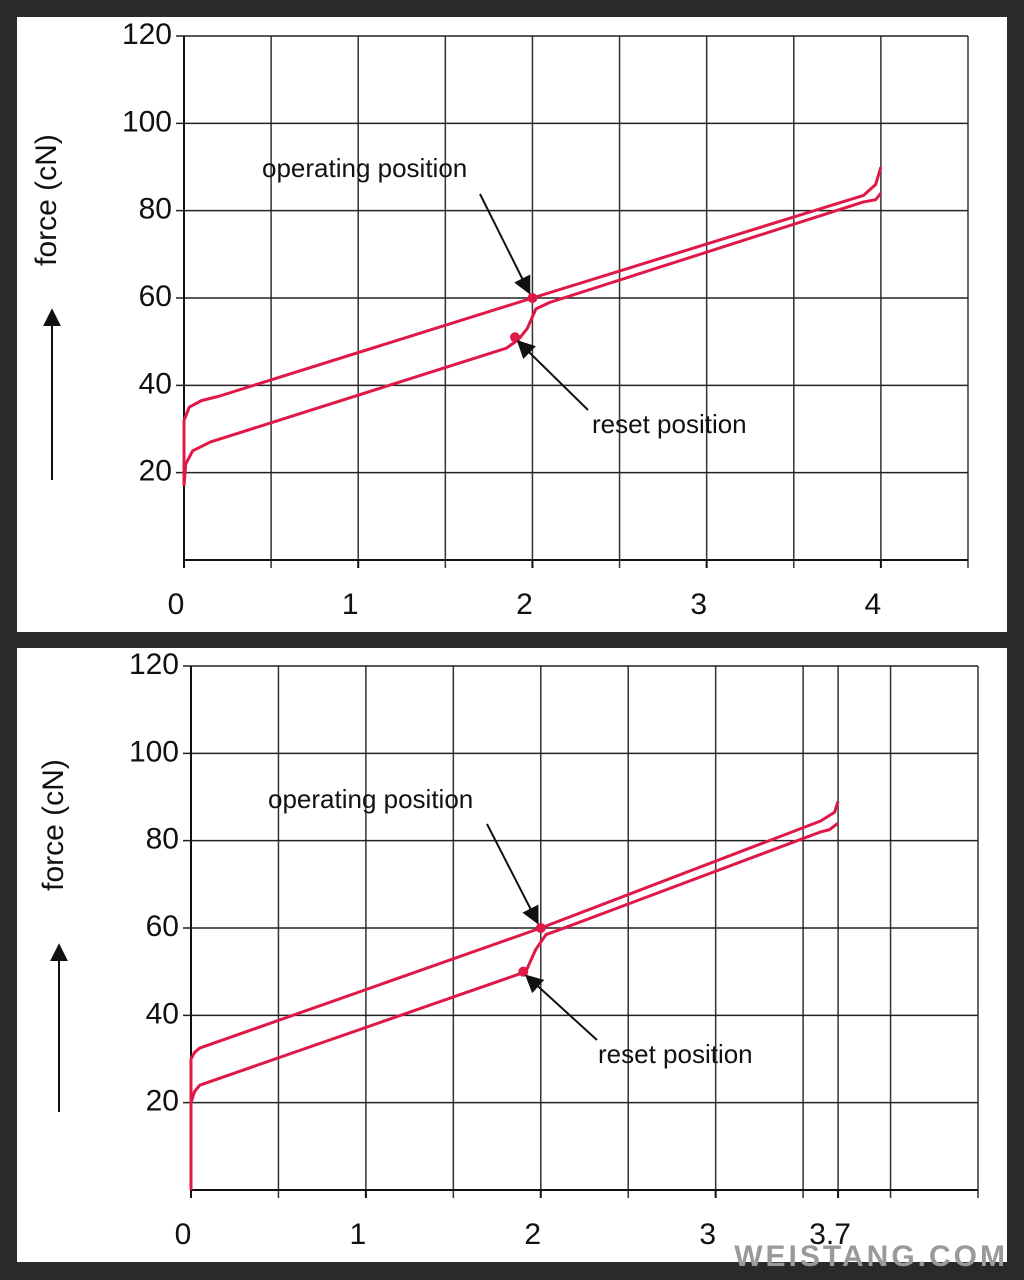 The height and width of the screenshot is (1280, 1024). Describe the element at coordinates (830, 1234) in the screenshot. I see `x-tick-label: 3.7` at that location.